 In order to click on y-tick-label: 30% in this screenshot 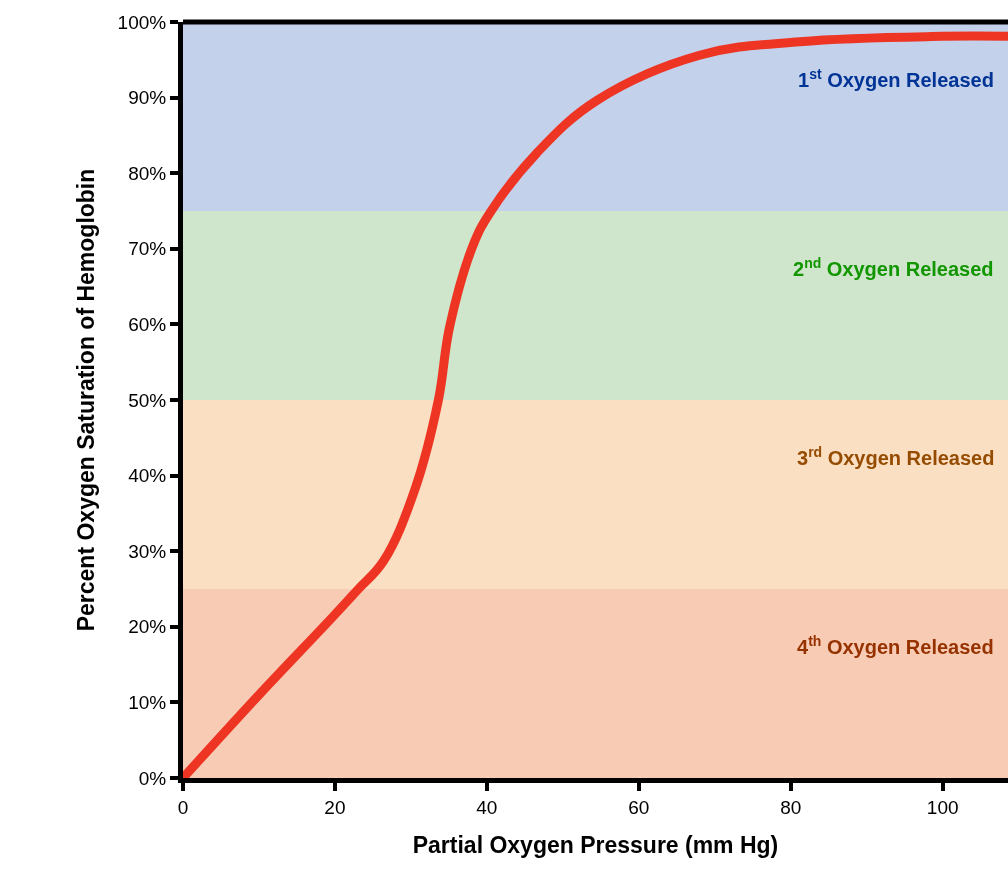, I will do `click(147, 551)`.